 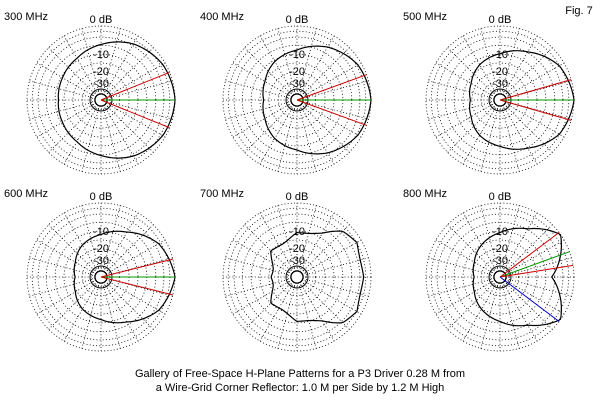 I want to click on plot-title: 700 MHz, so click(x=222, y=194).